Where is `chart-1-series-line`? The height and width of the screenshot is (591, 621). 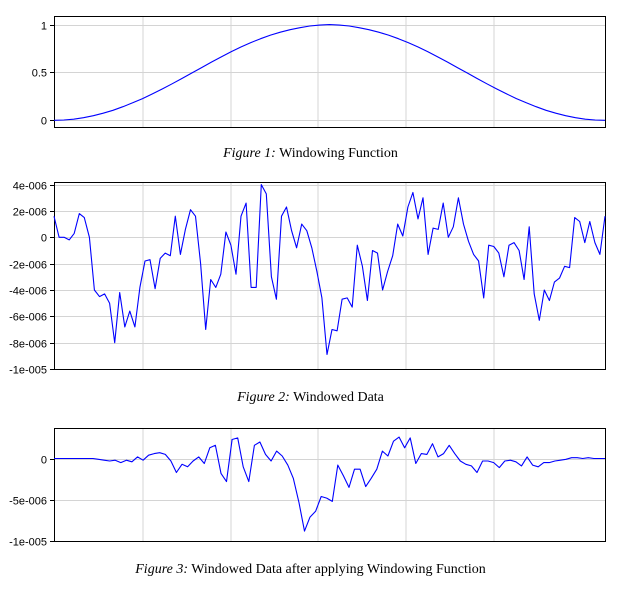
chart-1-series-line is located at coordinates (329, 72).